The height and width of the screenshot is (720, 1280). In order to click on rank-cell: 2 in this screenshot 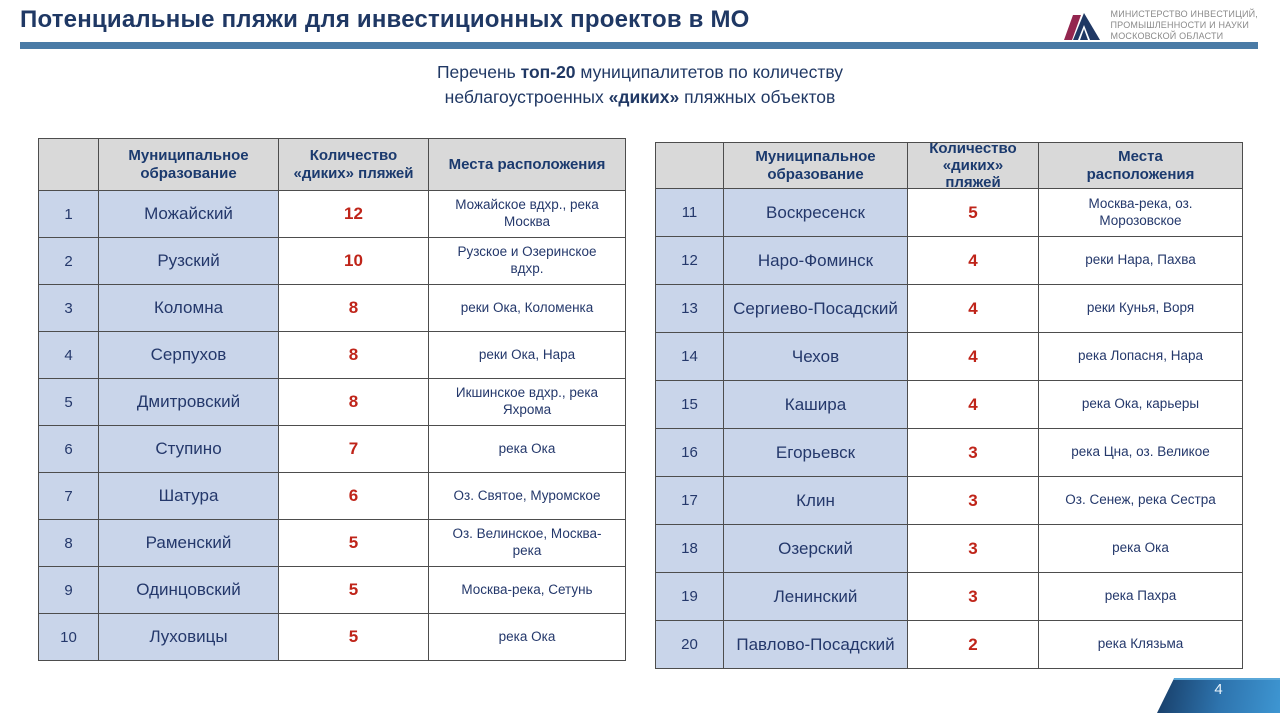, I will do `click(69, 261)`.